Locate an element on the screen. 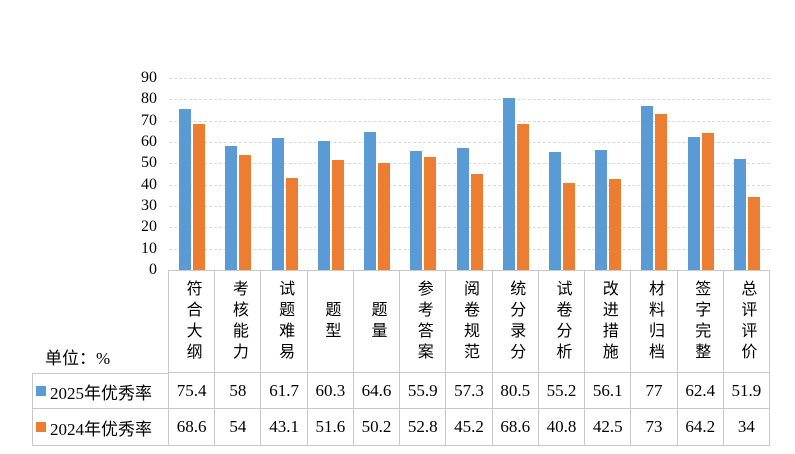 The height and width of the screenshot is (454, 795). value-cell-s0-c8: 55.2 is located at coordinates (562, 391).